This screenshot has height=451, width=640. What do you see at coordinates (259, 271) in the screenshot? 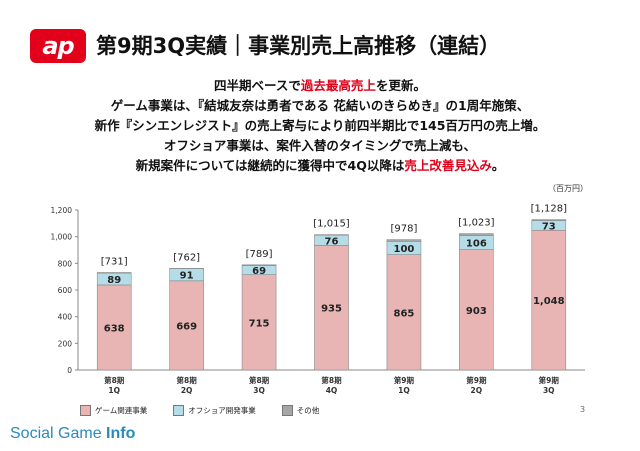
I see `bar-value-label: 69` at bounding box center [259, 271].